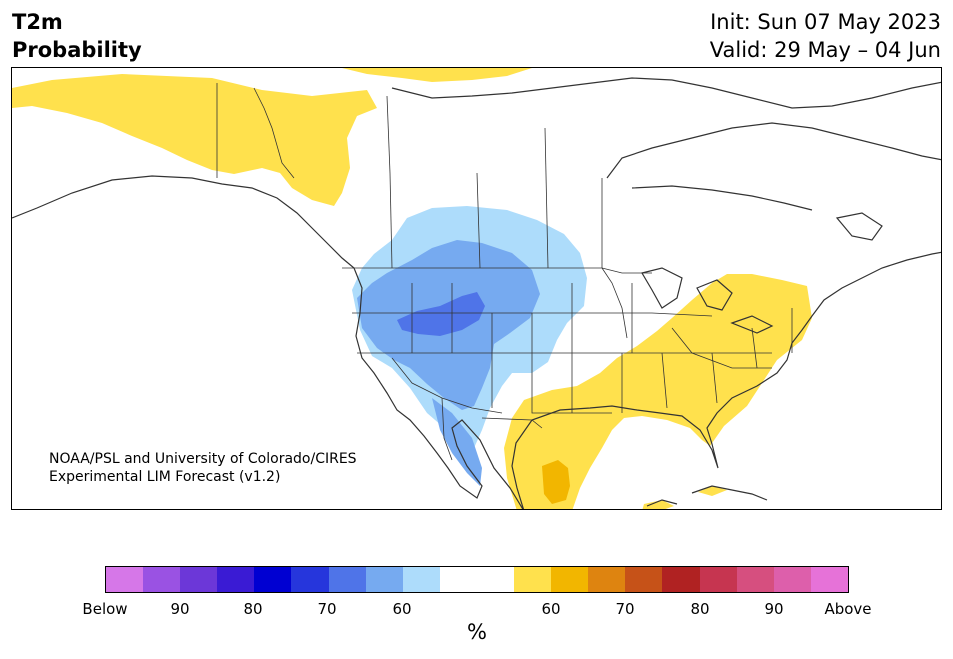  I want to click on colorbar-unit: %, so click(477, 632).